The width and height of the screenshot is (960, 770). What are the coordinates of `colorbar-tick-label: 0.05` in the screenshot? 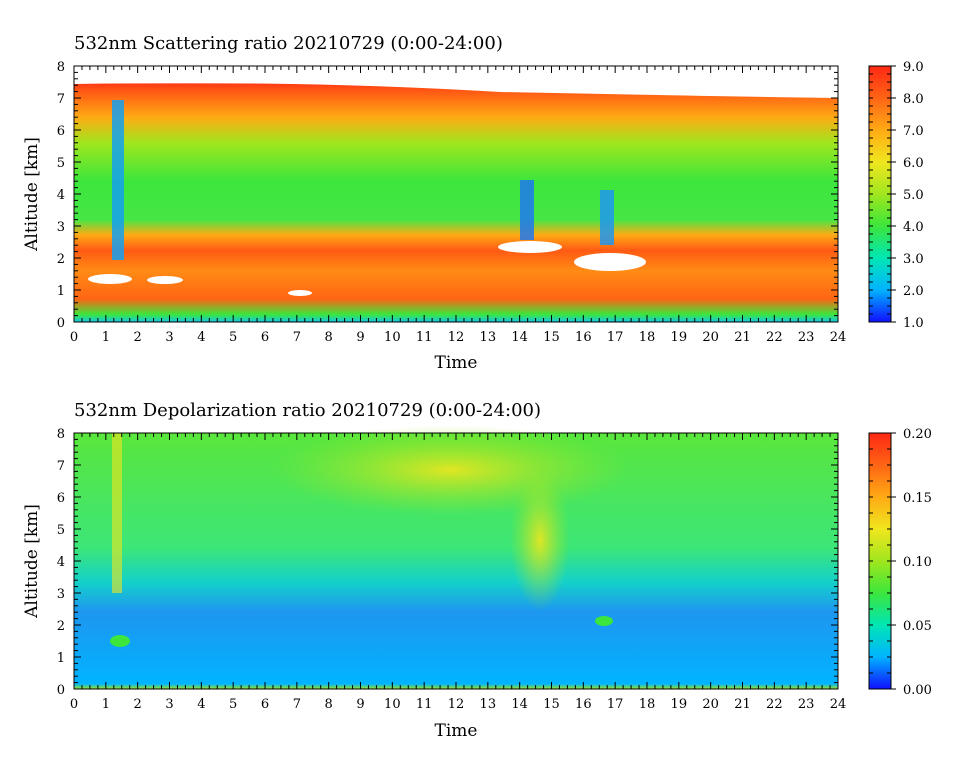 It's located at (917, 626).